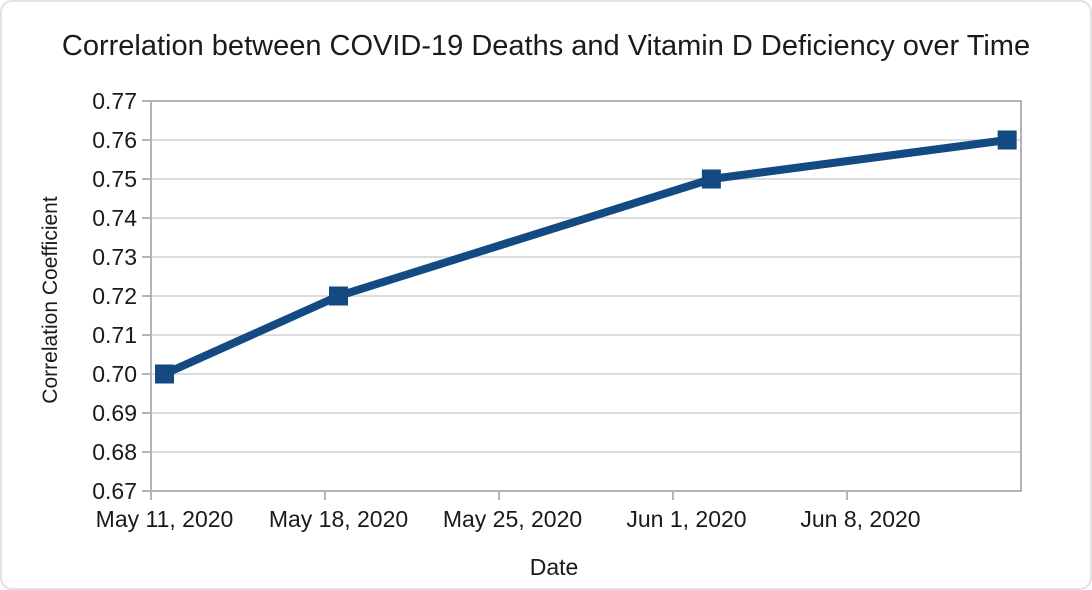 Image resolution: width=1092 pixels, height=590 pixels. I want to click on y-tick-label: 0.76, so click(114, 140).